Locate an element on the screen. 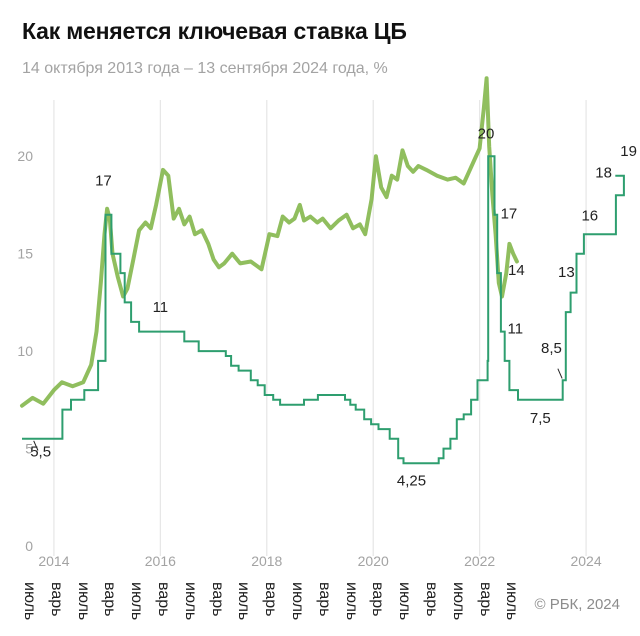 The image size is (640, 636). y-tick-label: 10 is located at coordinates (25, 351).